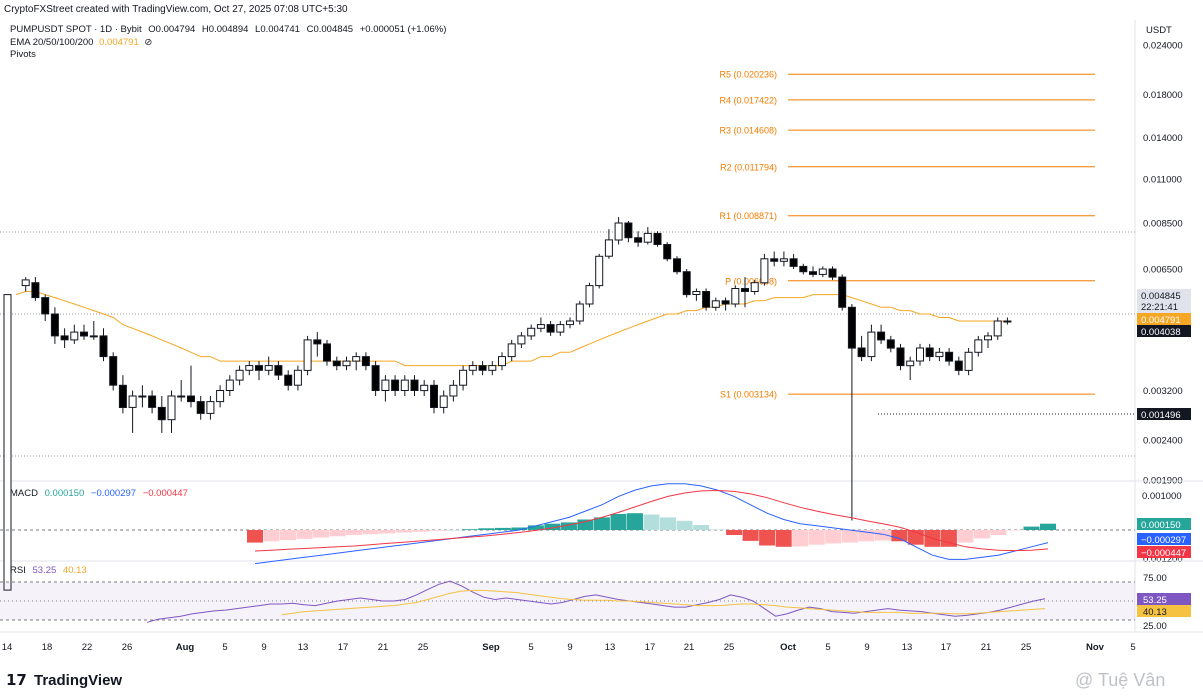  What do you see at coordinates (277, 29) in the screenshot?
I see `ohlc-low: L0.004741` at bounding box center [277, 29].